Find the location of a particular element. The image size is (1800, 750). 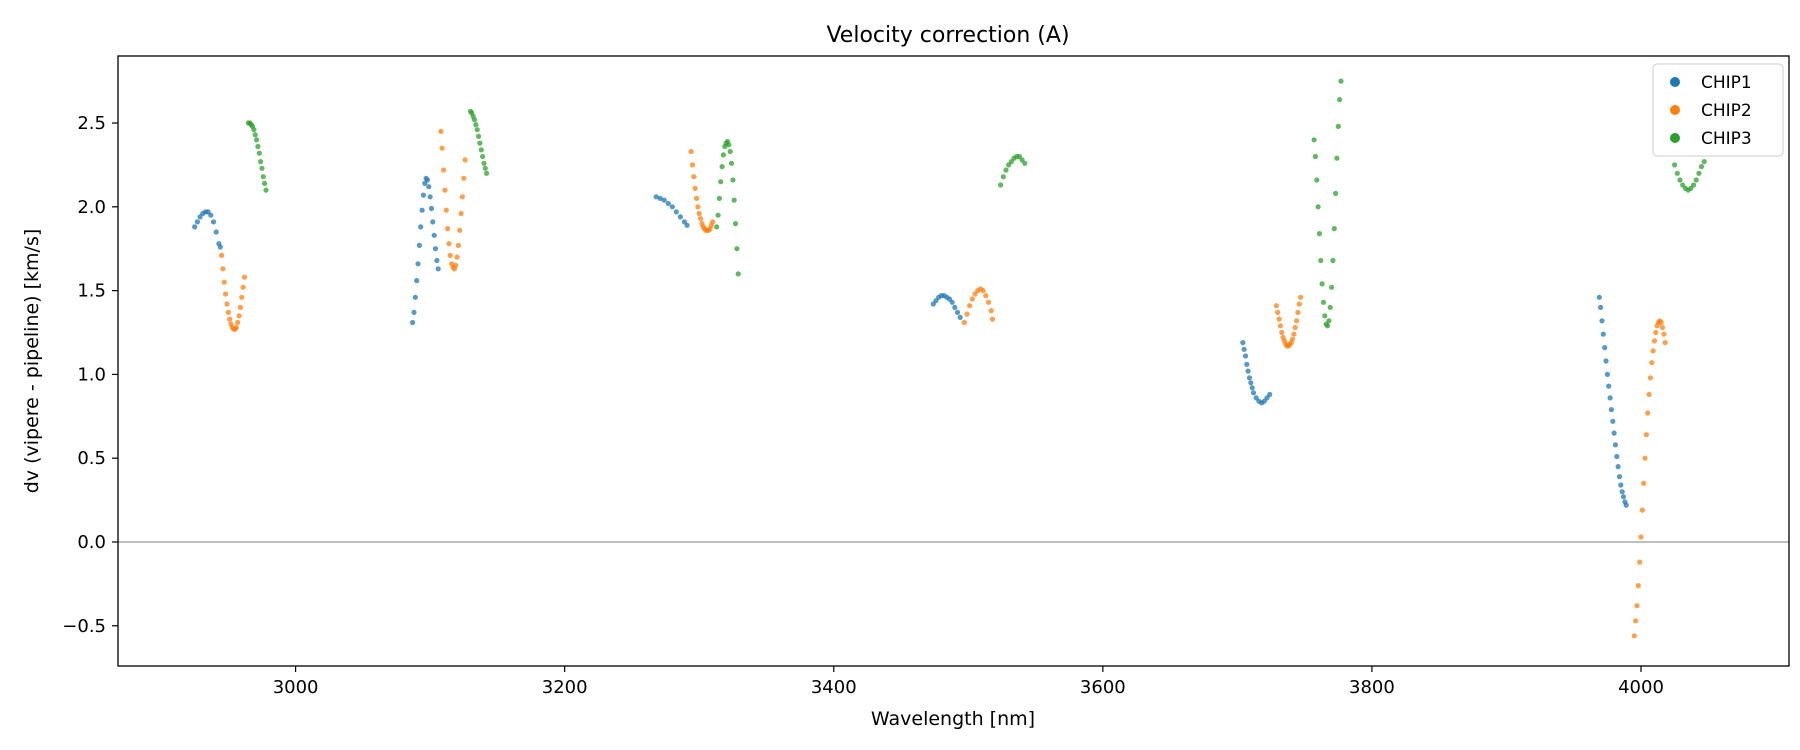

legend-box is located at coordinates (1718, 110).